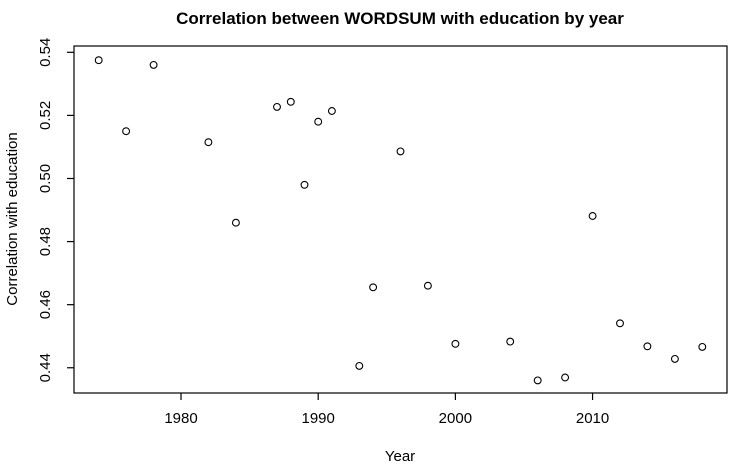  I want to click on y-axis-tick-label: 0.48, so click(45, 241).